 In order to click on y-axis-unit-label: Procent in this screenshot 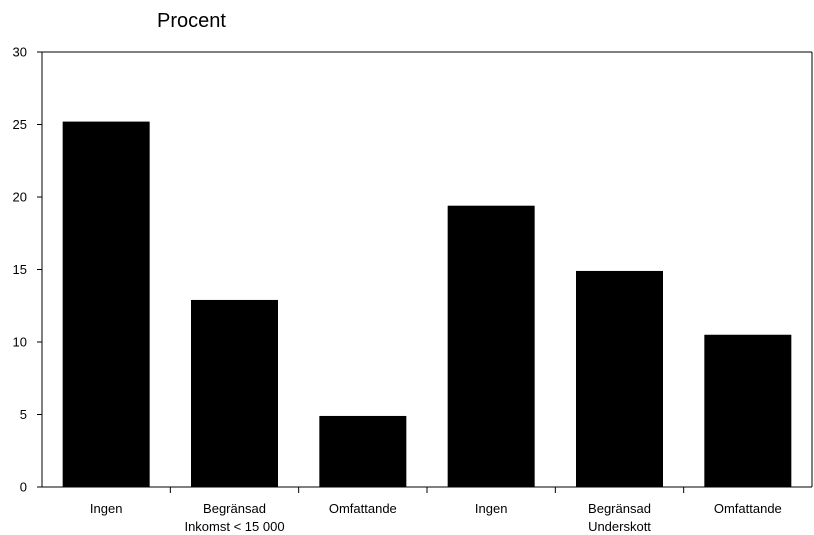, I will do `click(191, 21)`.